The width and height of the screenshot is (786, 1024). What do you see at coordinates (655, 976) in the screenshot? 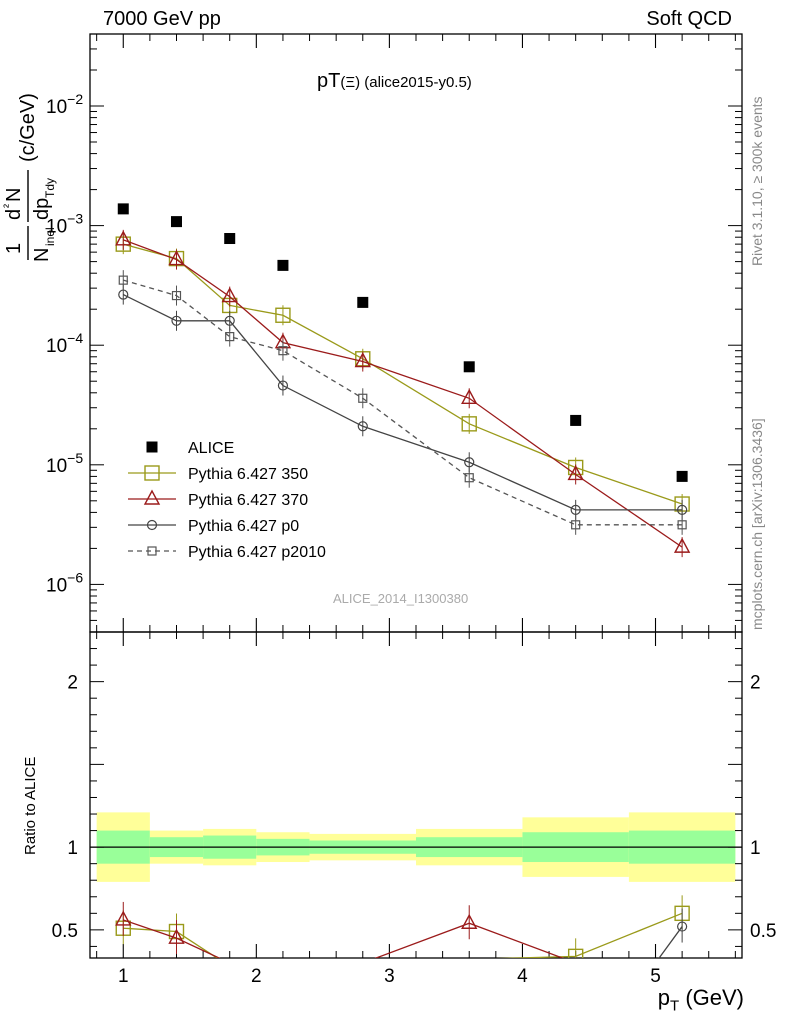
I see `x-tick-label: 5` at bounding box center [655, 976].